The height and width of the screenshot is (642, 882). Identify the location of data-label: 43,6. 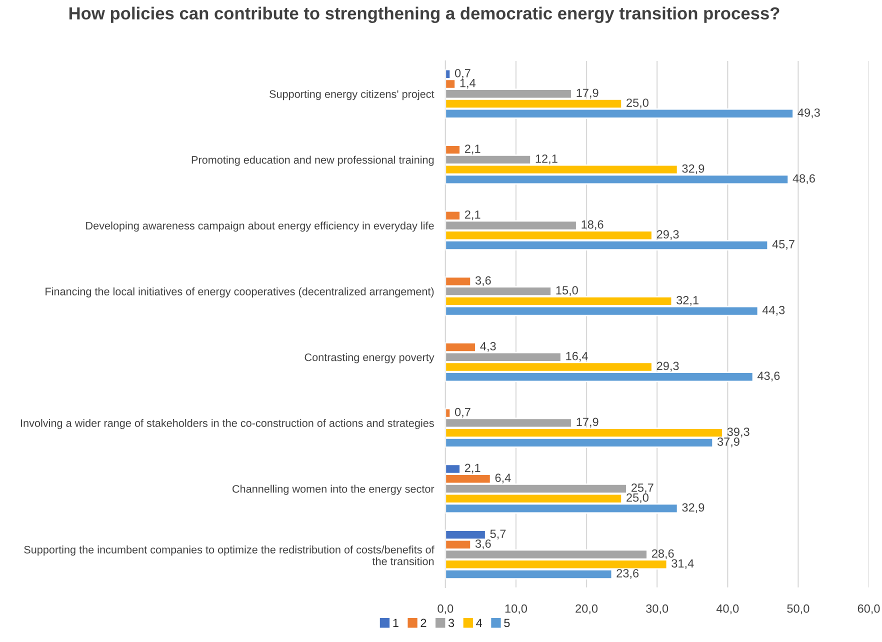
(768, 377).